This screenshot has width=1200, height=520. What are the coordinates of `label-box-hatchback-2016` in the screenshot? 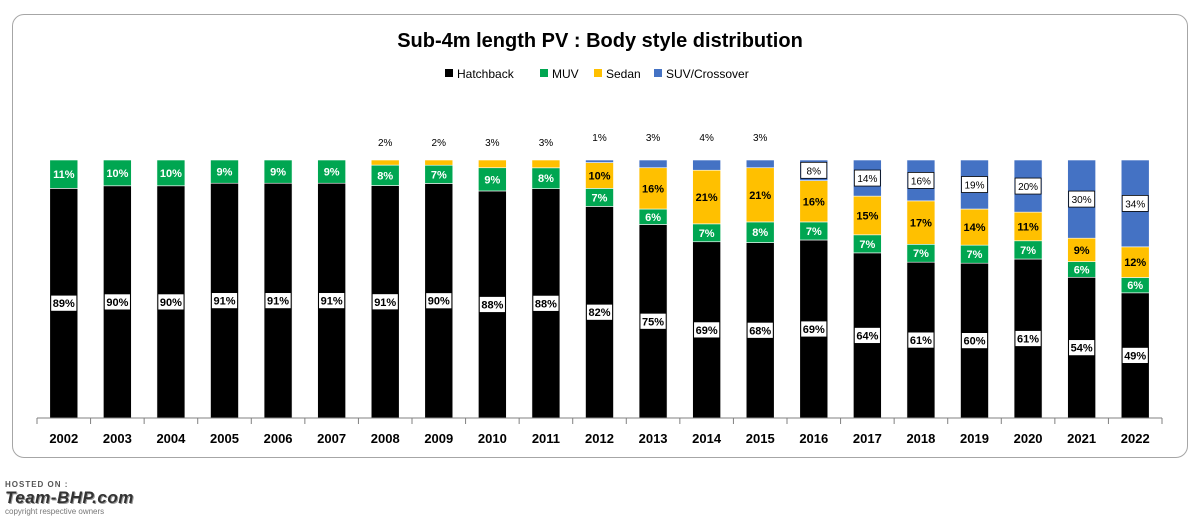 It's located at (814, 329).